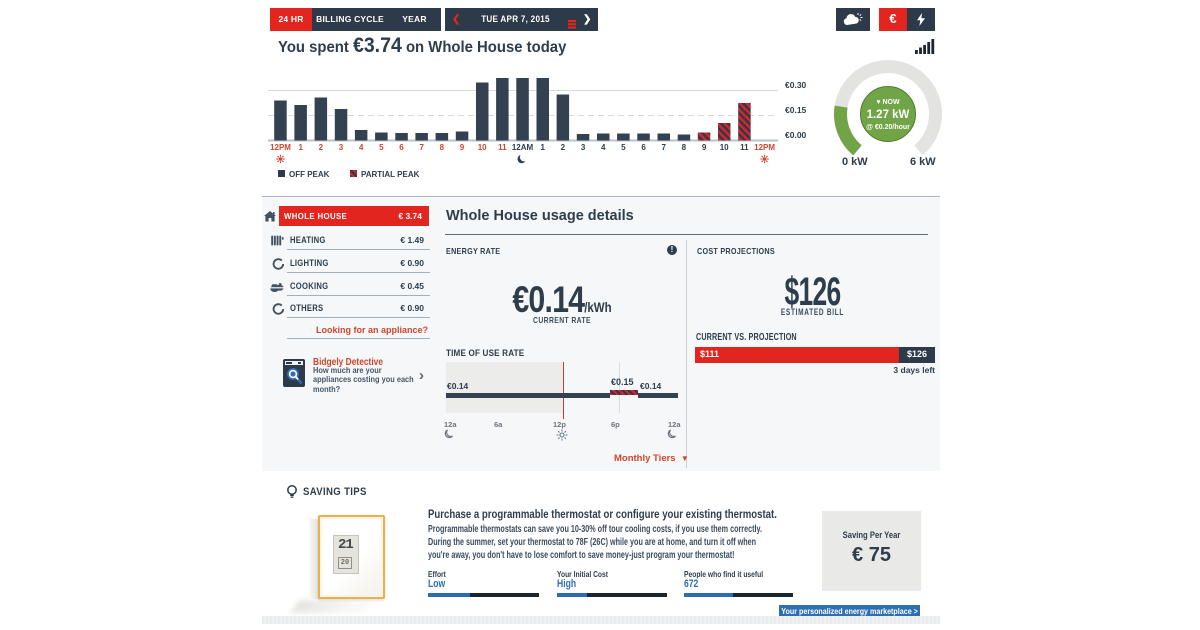 This screenshot has height=630, width=1200. What do you see at coordinates (888, 127) in the screenshot?
I see `svg-text: @ €0.20/hour` at bounding box center [888, 127].